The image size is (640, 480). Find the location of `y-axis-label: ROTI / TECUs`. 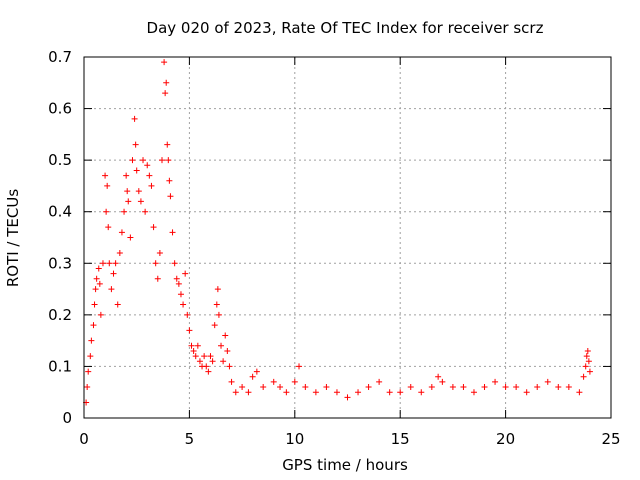

y-axis-label: ROTI / TECUs is located at coordinates (13, 238).